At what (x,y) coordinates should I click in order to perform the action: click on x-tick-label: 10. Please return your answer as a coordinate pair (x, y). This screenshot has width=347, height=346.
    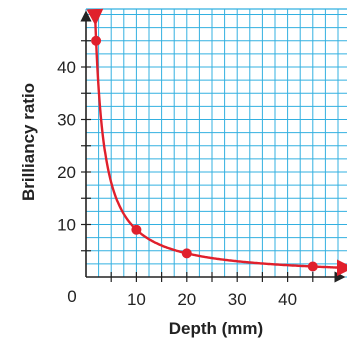
    Looking at the image, I should click on (136, 299).